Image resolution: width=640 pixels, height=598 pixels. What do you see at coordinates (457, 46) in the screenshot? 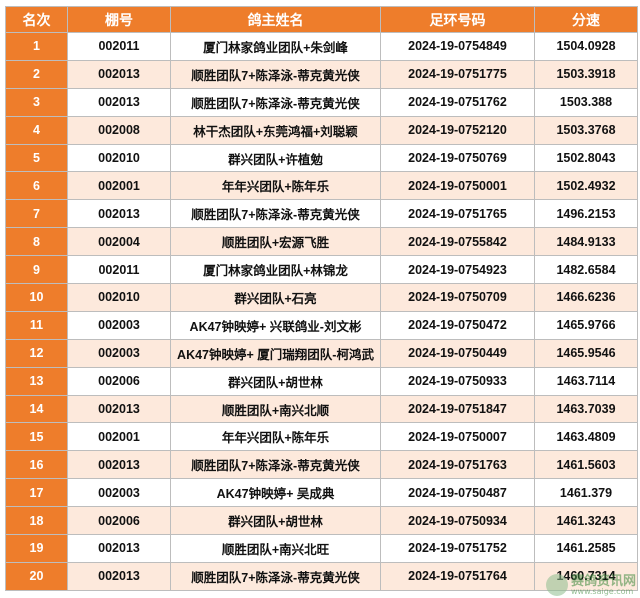
I see `cell-ring-number: 2024-19-0754849` at bounding box center [457, 46].